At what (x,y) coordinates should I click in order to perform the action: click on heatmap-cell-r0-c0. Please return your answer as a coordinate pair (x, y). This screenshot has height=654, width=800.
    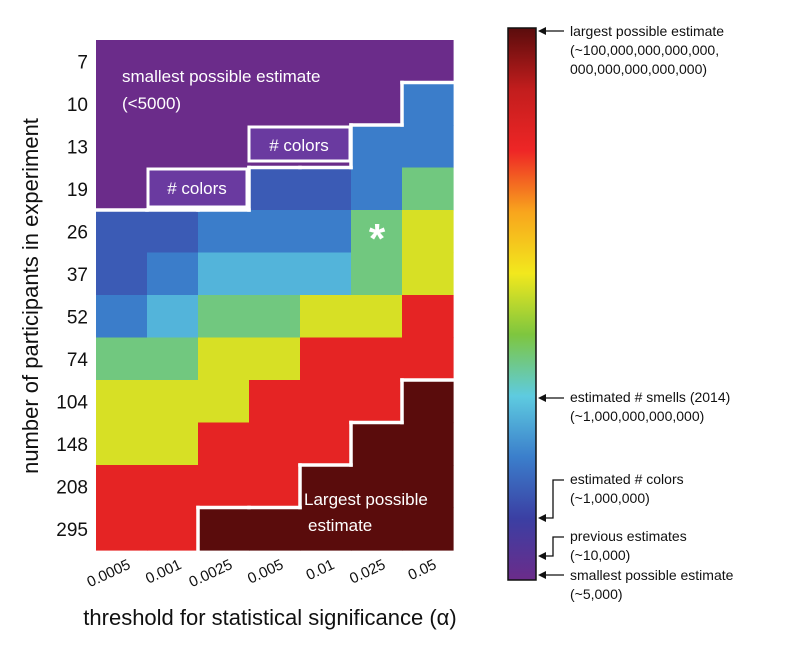
    Looking at the image, I should click on (122, 62).